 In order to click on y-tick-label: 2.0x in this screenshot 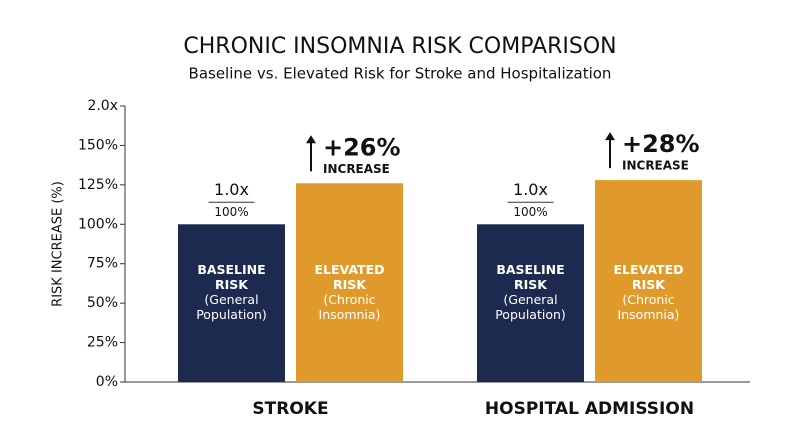, I will do `click(102, 106)`.